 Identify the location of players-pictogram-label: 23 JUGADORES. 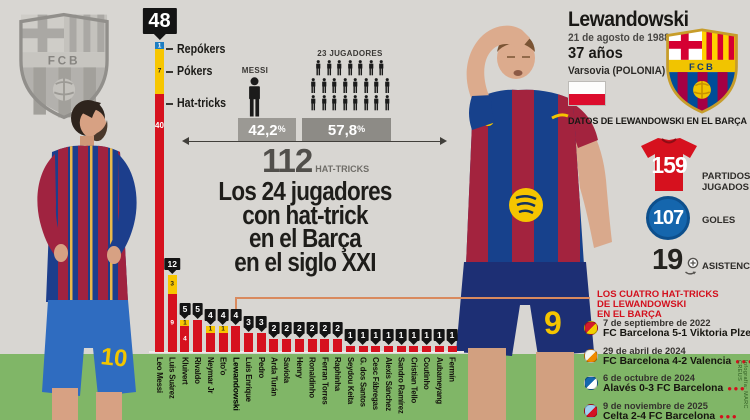
(350, 53).